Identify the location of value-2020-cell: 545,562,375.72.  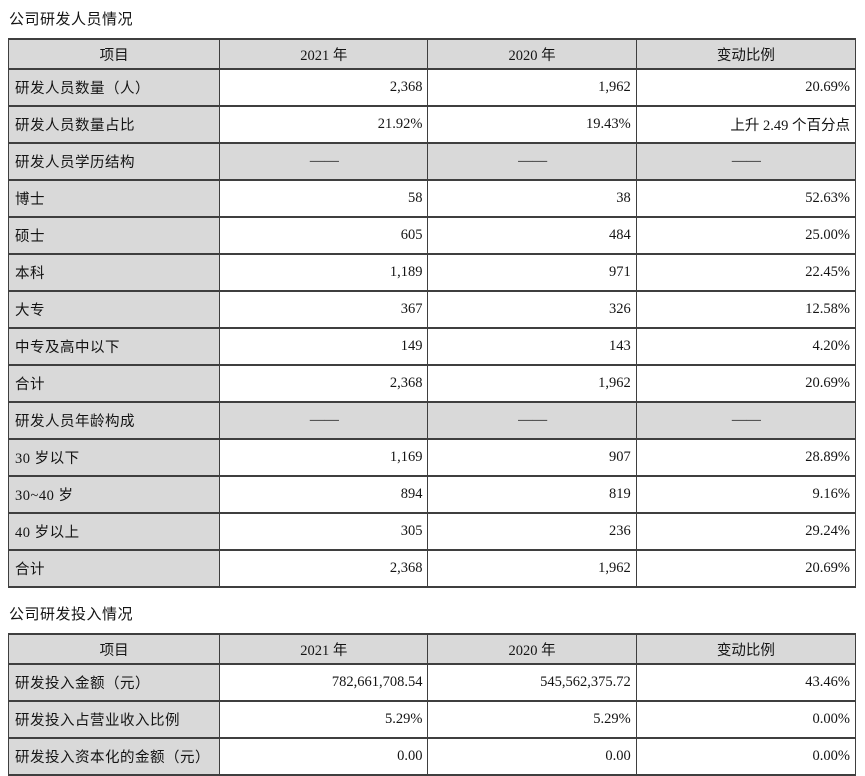
(532, 682).